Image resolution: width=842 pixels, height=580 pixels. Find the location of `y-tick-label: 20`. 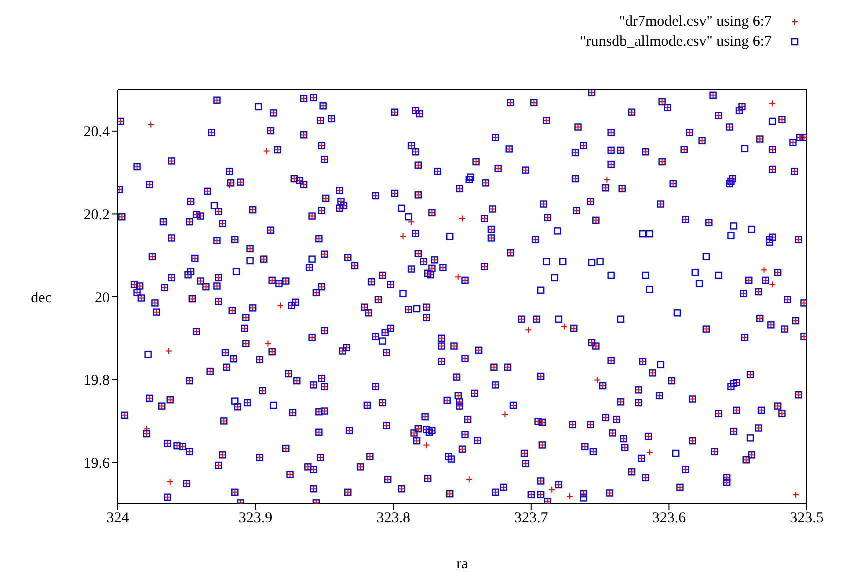

y-tick-label: 20 is located at coordinates (102, 298).